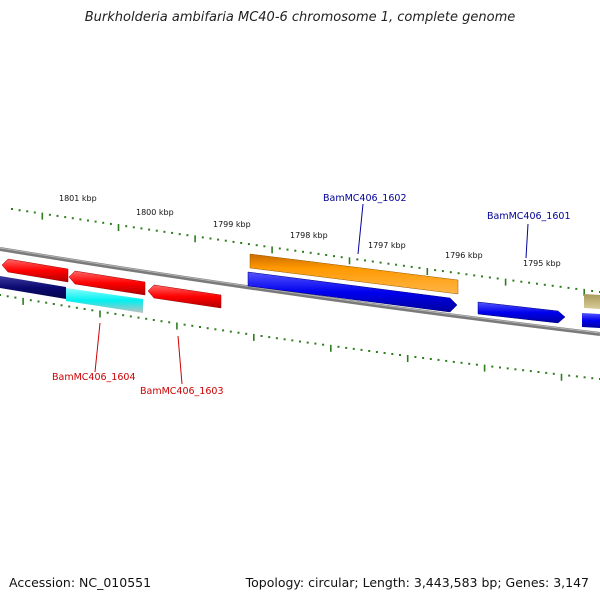  I want to click on forward-strand-features, so click(300, 281).